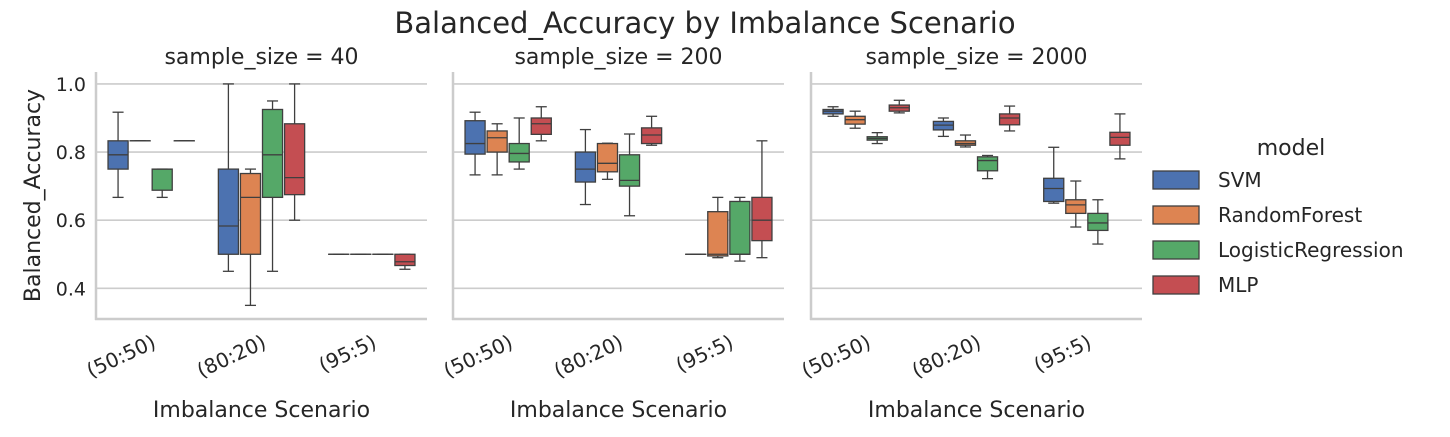 Image resolution: width=1450 pixels, height=437 pixels. What do you see at coordinates (71, 289) in the screenshot?
I see `y-tick-label: 0.4` at bounding box center [71, 289].